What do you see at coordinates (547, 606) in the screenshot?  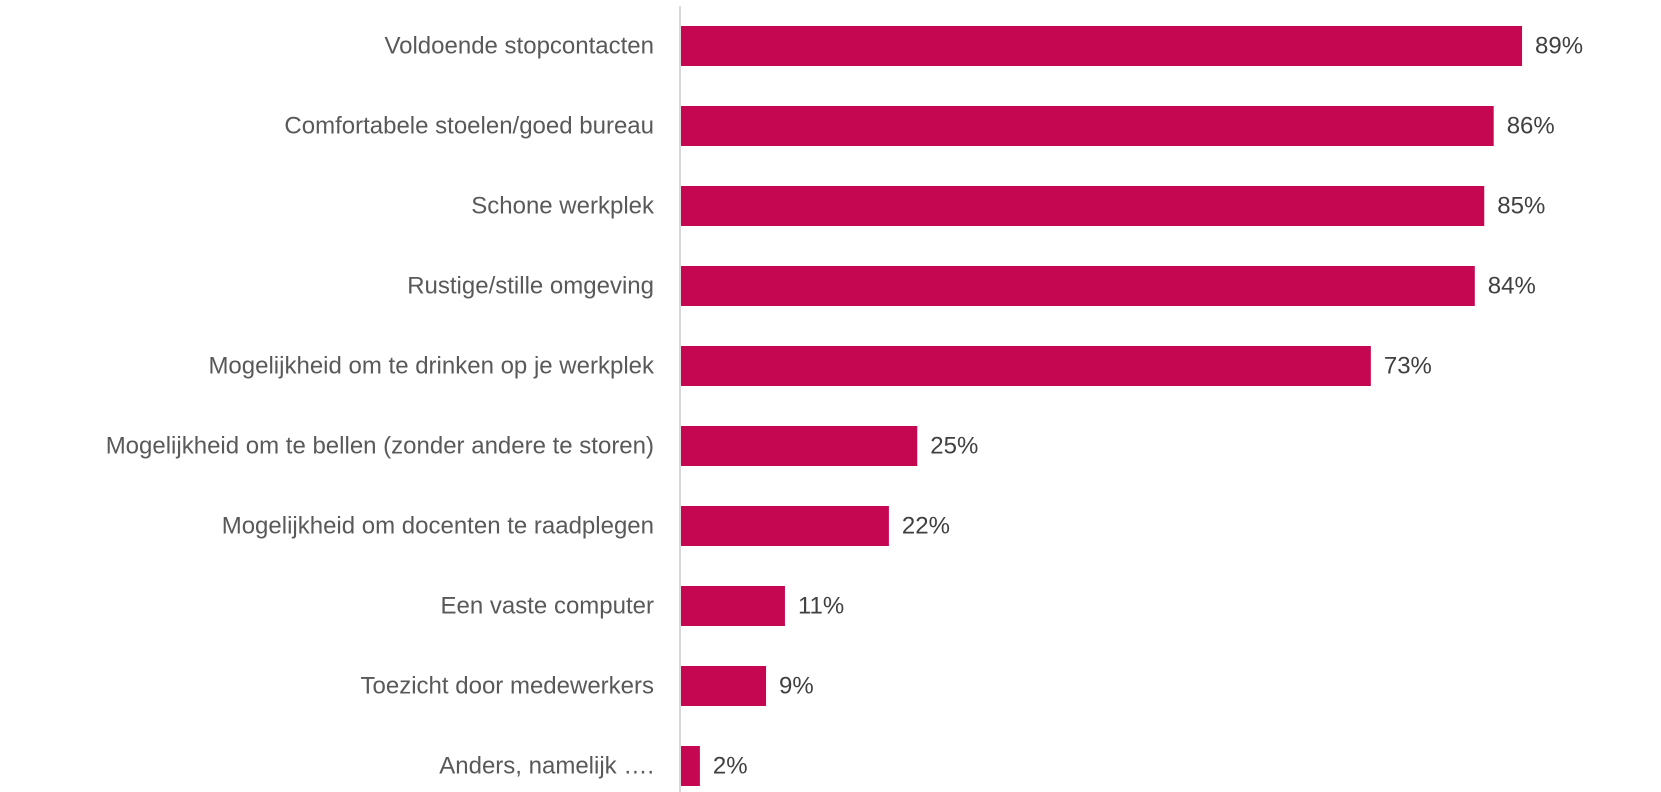 I see `category-label-8: Een vaste computer` at bounding box center [547, 606].